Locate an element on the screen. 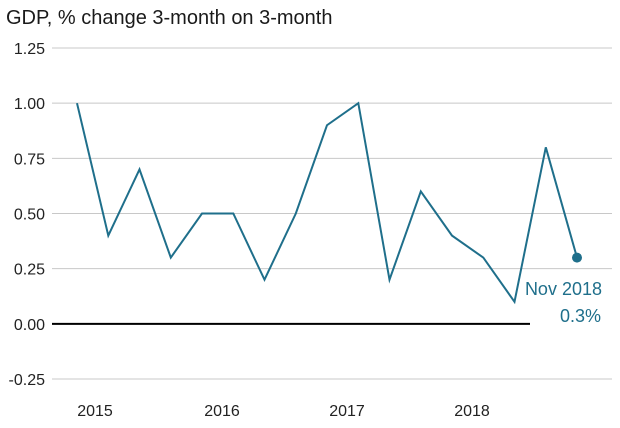 The image size is (620, 428). x-tick-label: 2016 is located at coordinates (222, 411).